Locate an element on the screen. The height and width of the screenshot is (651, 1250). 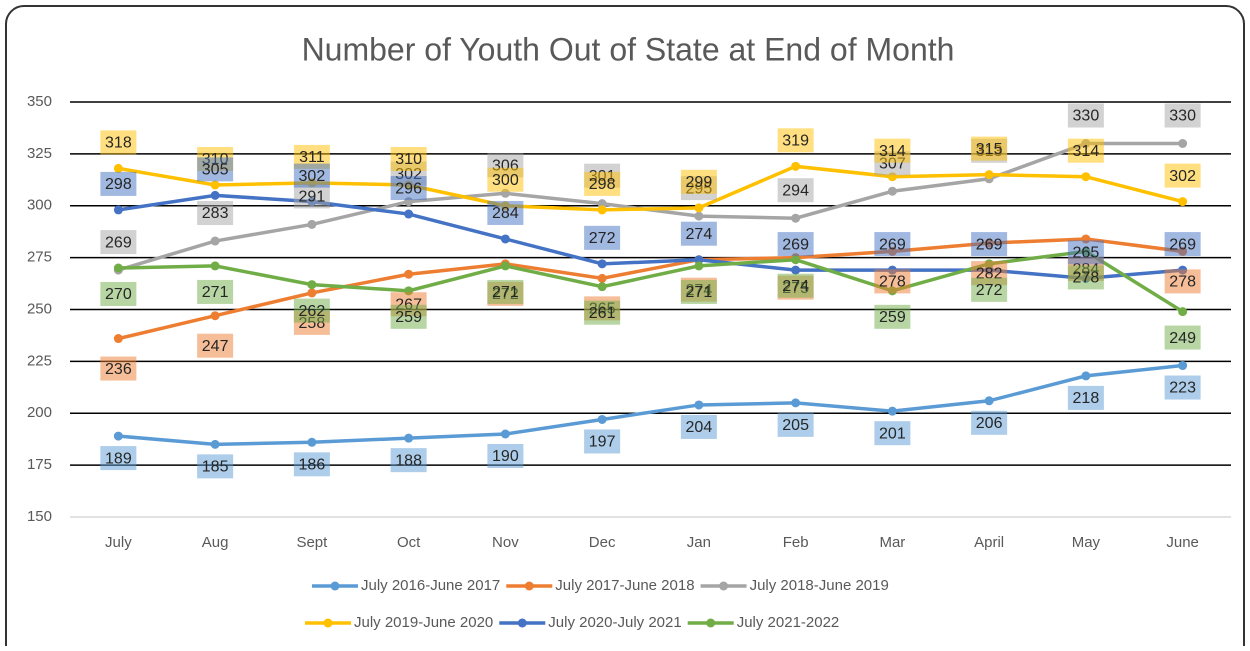
x-tick-label: July is located at coordinates (118, 542).